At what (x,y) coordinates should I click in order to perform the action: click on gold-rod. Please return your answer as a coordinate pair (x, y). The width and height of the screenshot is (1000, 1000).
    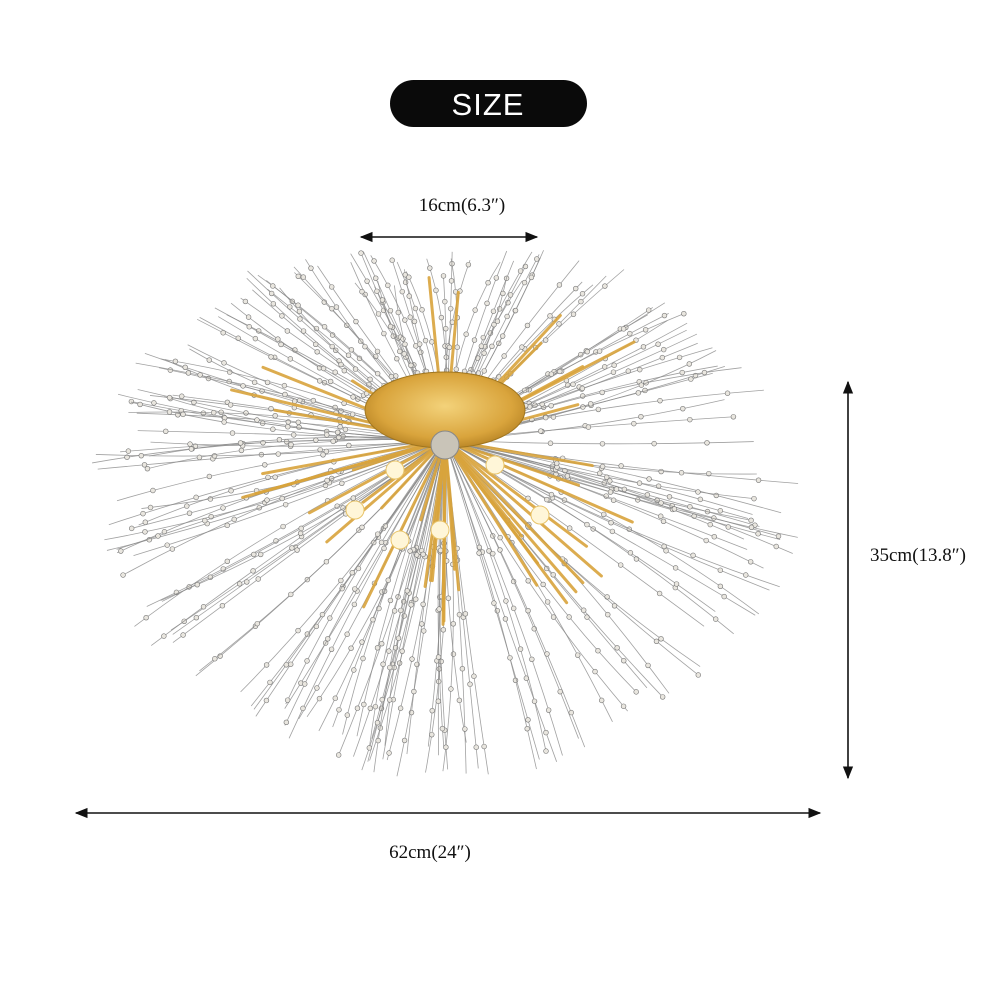
    Looking at the image, I should click on (514, 511).